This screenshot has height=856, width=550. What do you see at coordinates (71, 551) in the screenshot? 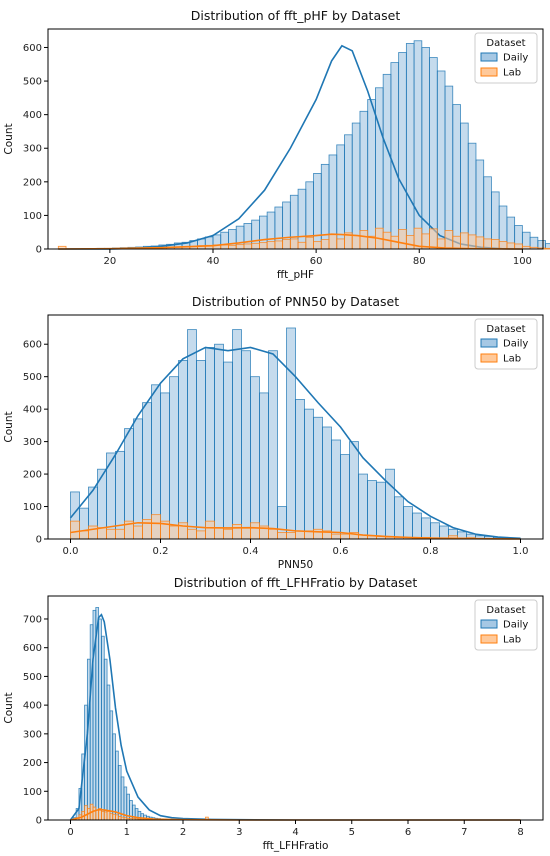
I see `x-tick-label: 0.0` at bounding box center [71, 551].